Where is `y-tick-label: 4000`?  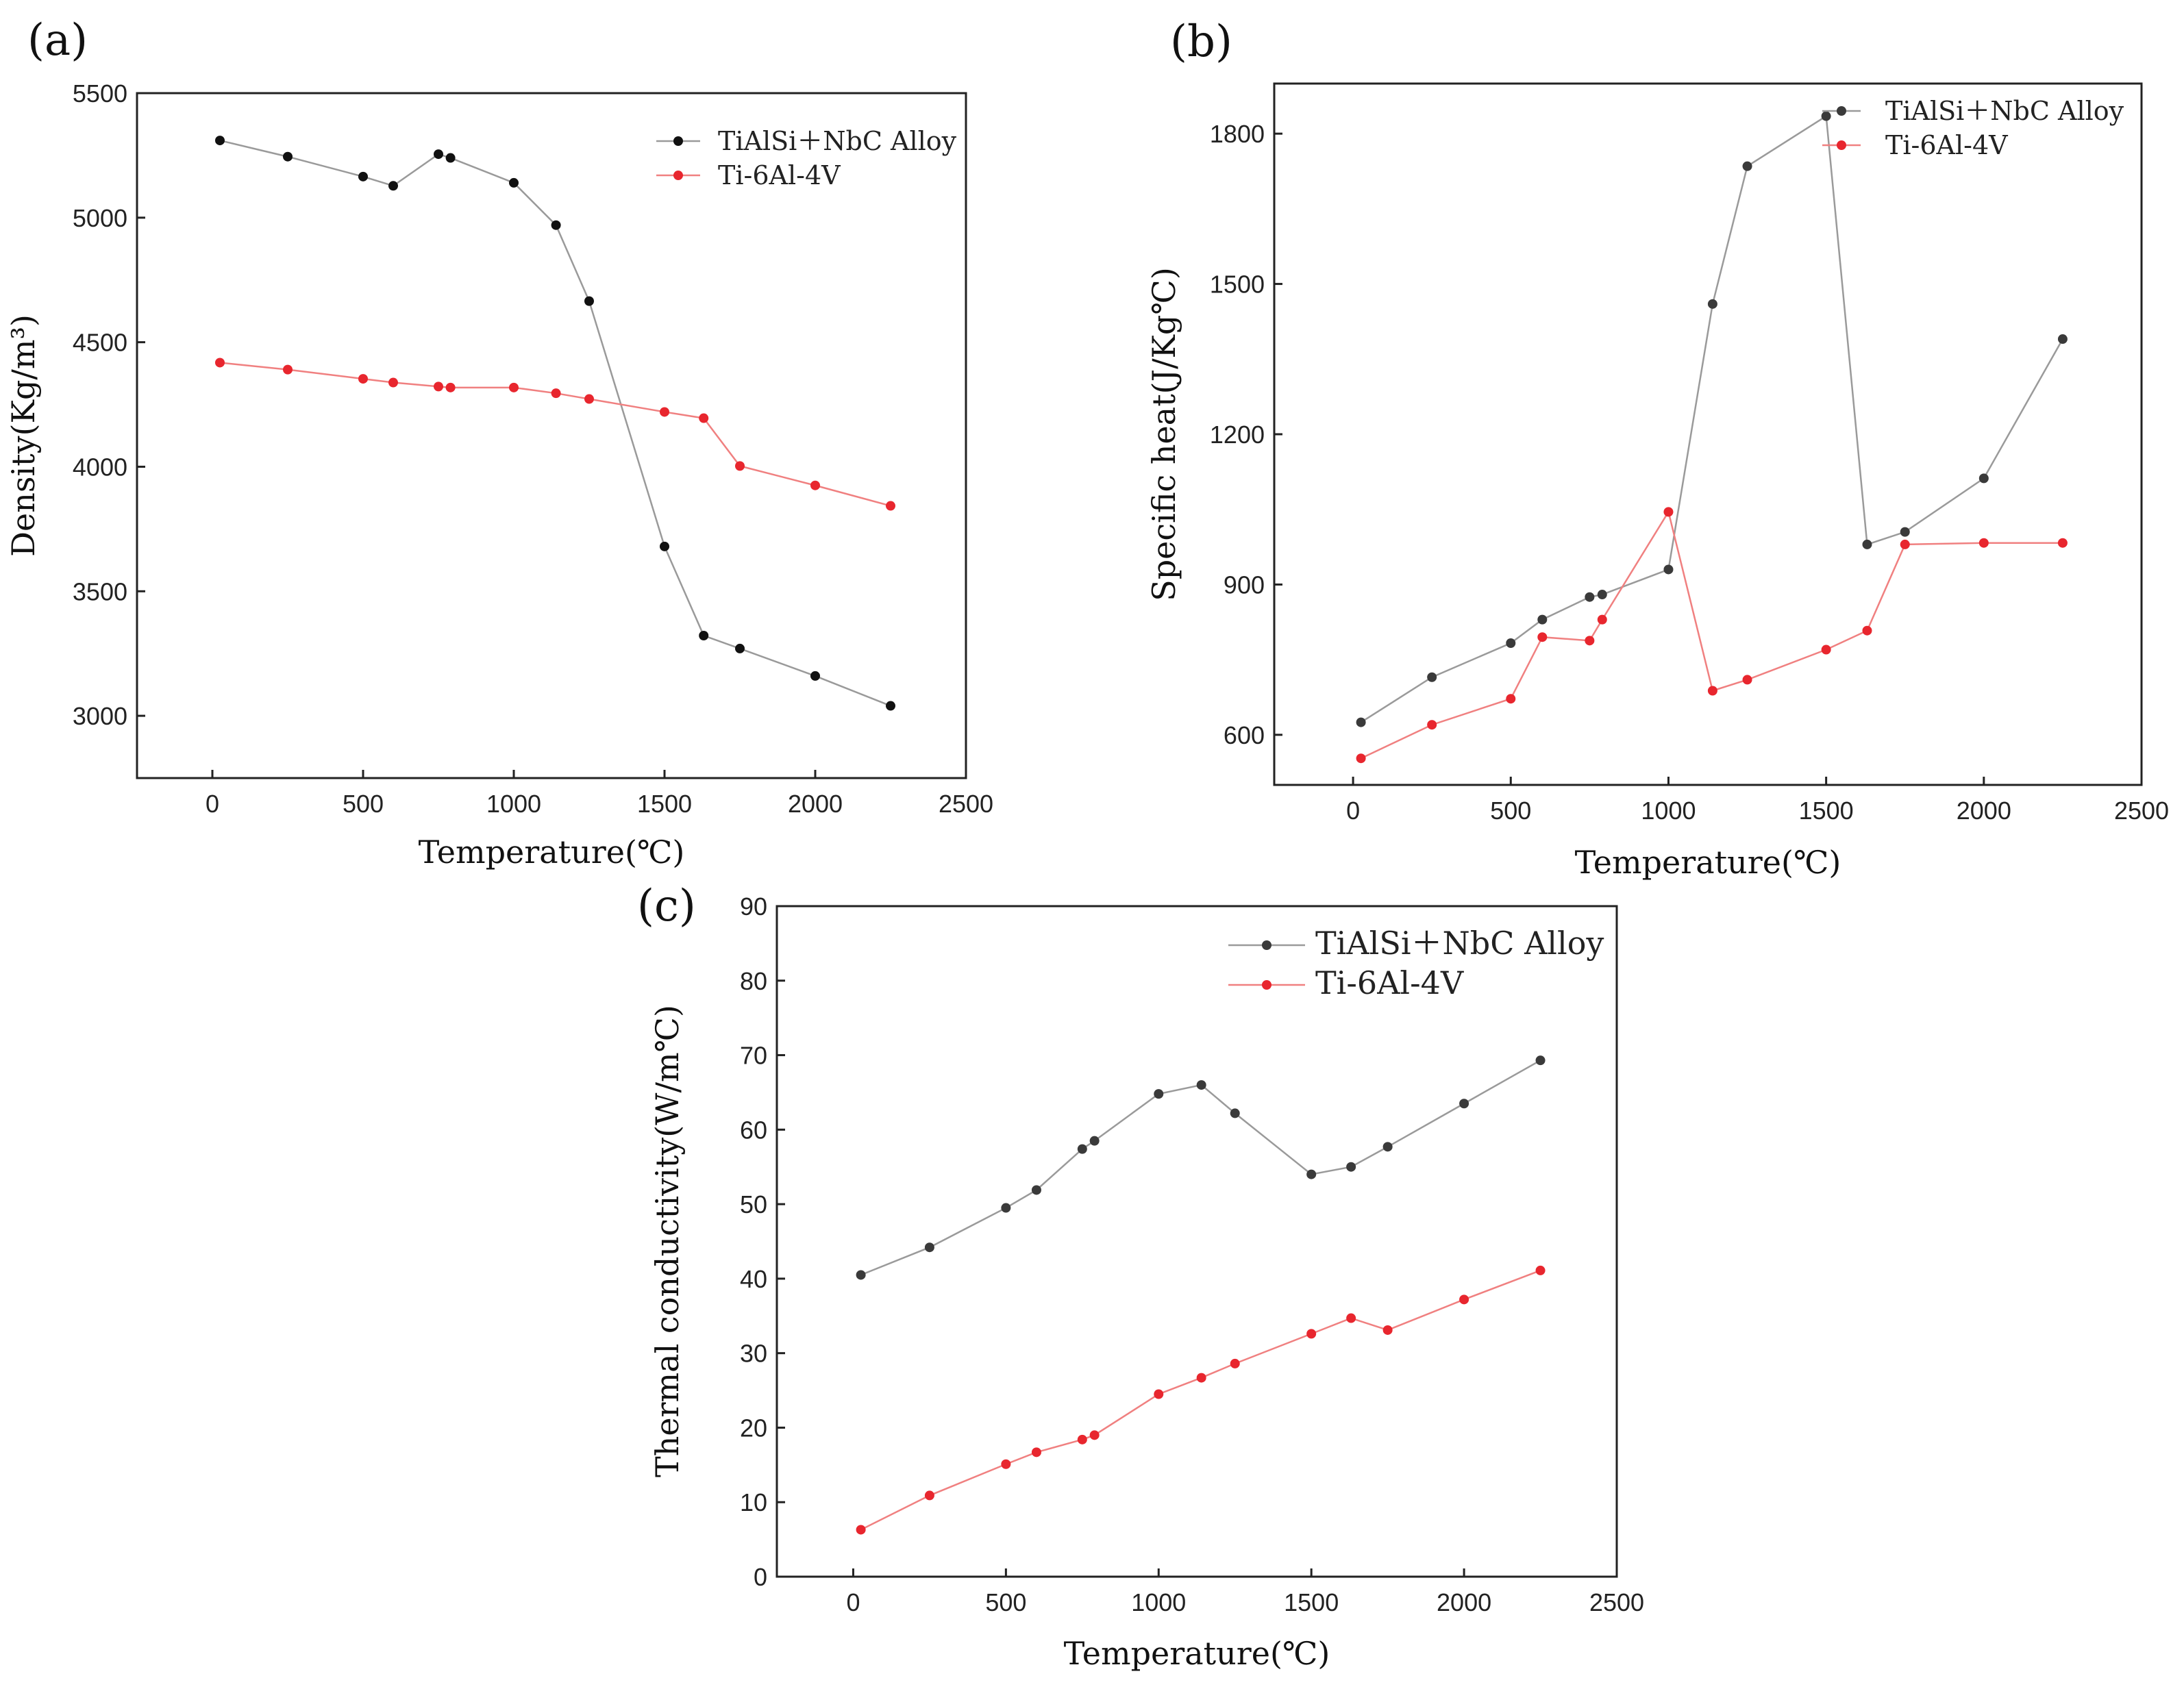
y-tick-label: 4000 is located at coordinates (100, 467).